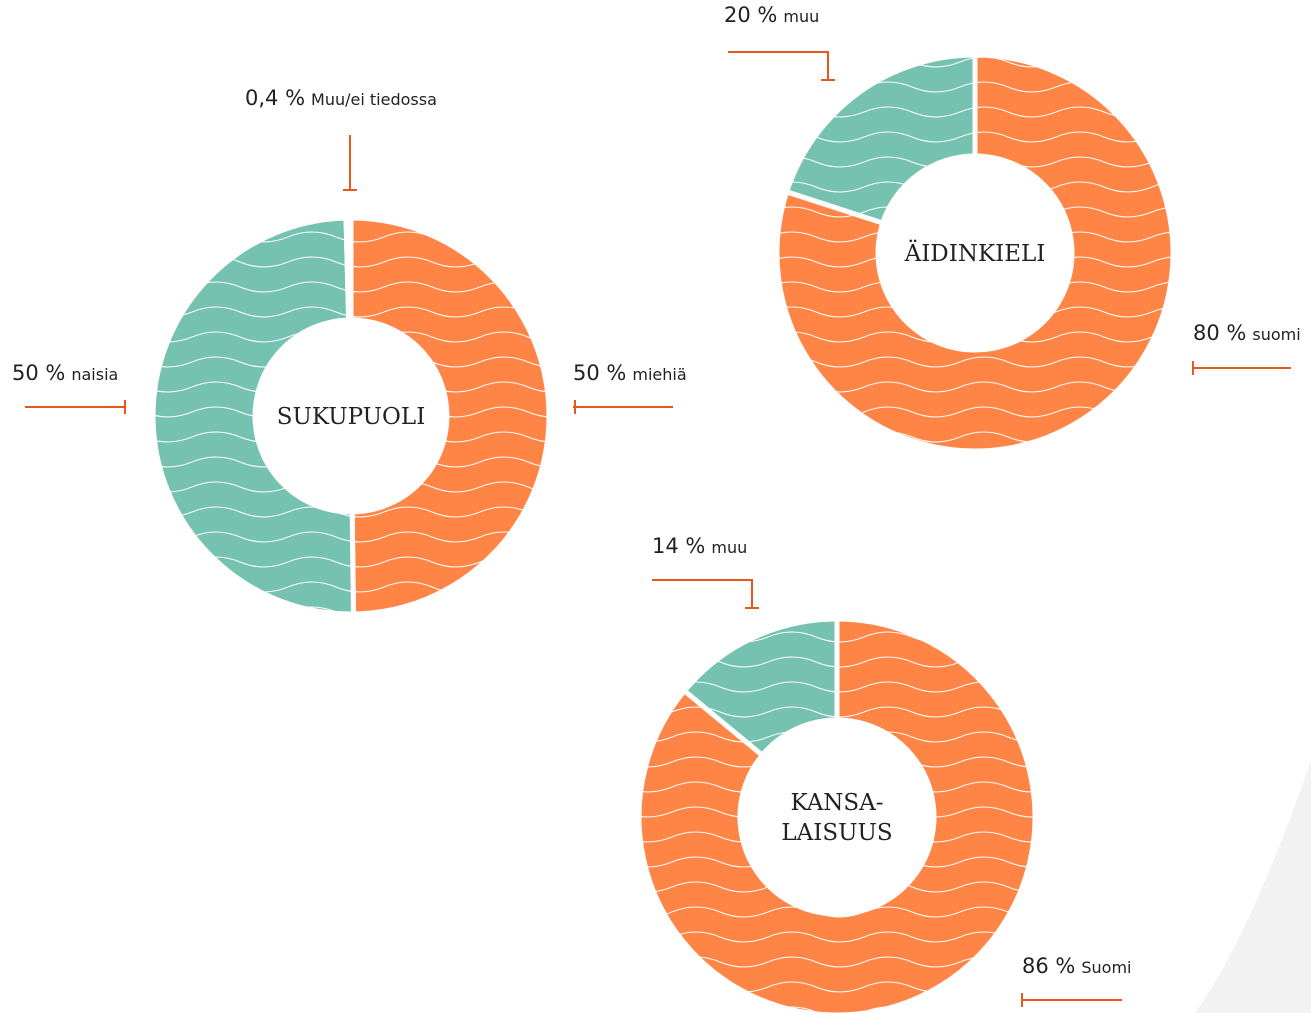 Image resolution: width=1311 pixels, height=1013 pixels. I want to click on segment-label: 14 % muu, so click(699, 546).